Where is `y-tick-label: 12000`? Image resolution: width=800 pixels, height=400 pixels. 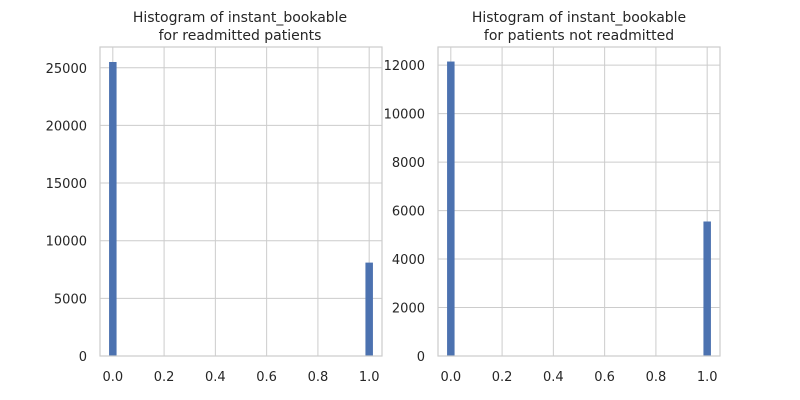 y-tick-label: 12000 is located at coordinates (404, 66).